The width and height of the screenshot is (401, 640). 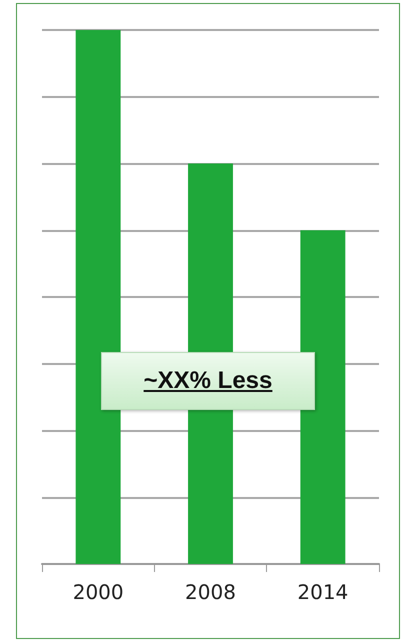 I want to click on x-tick-label: 2008, so click(x=210, y=592).